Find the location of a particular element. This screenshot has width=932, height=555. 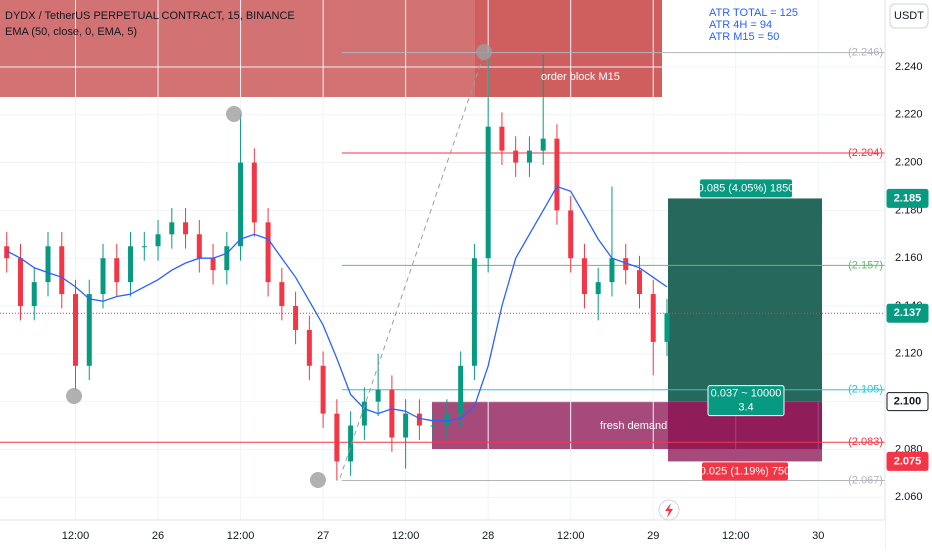

price-level-label: (2.083) is located at coordinates (865, 442).